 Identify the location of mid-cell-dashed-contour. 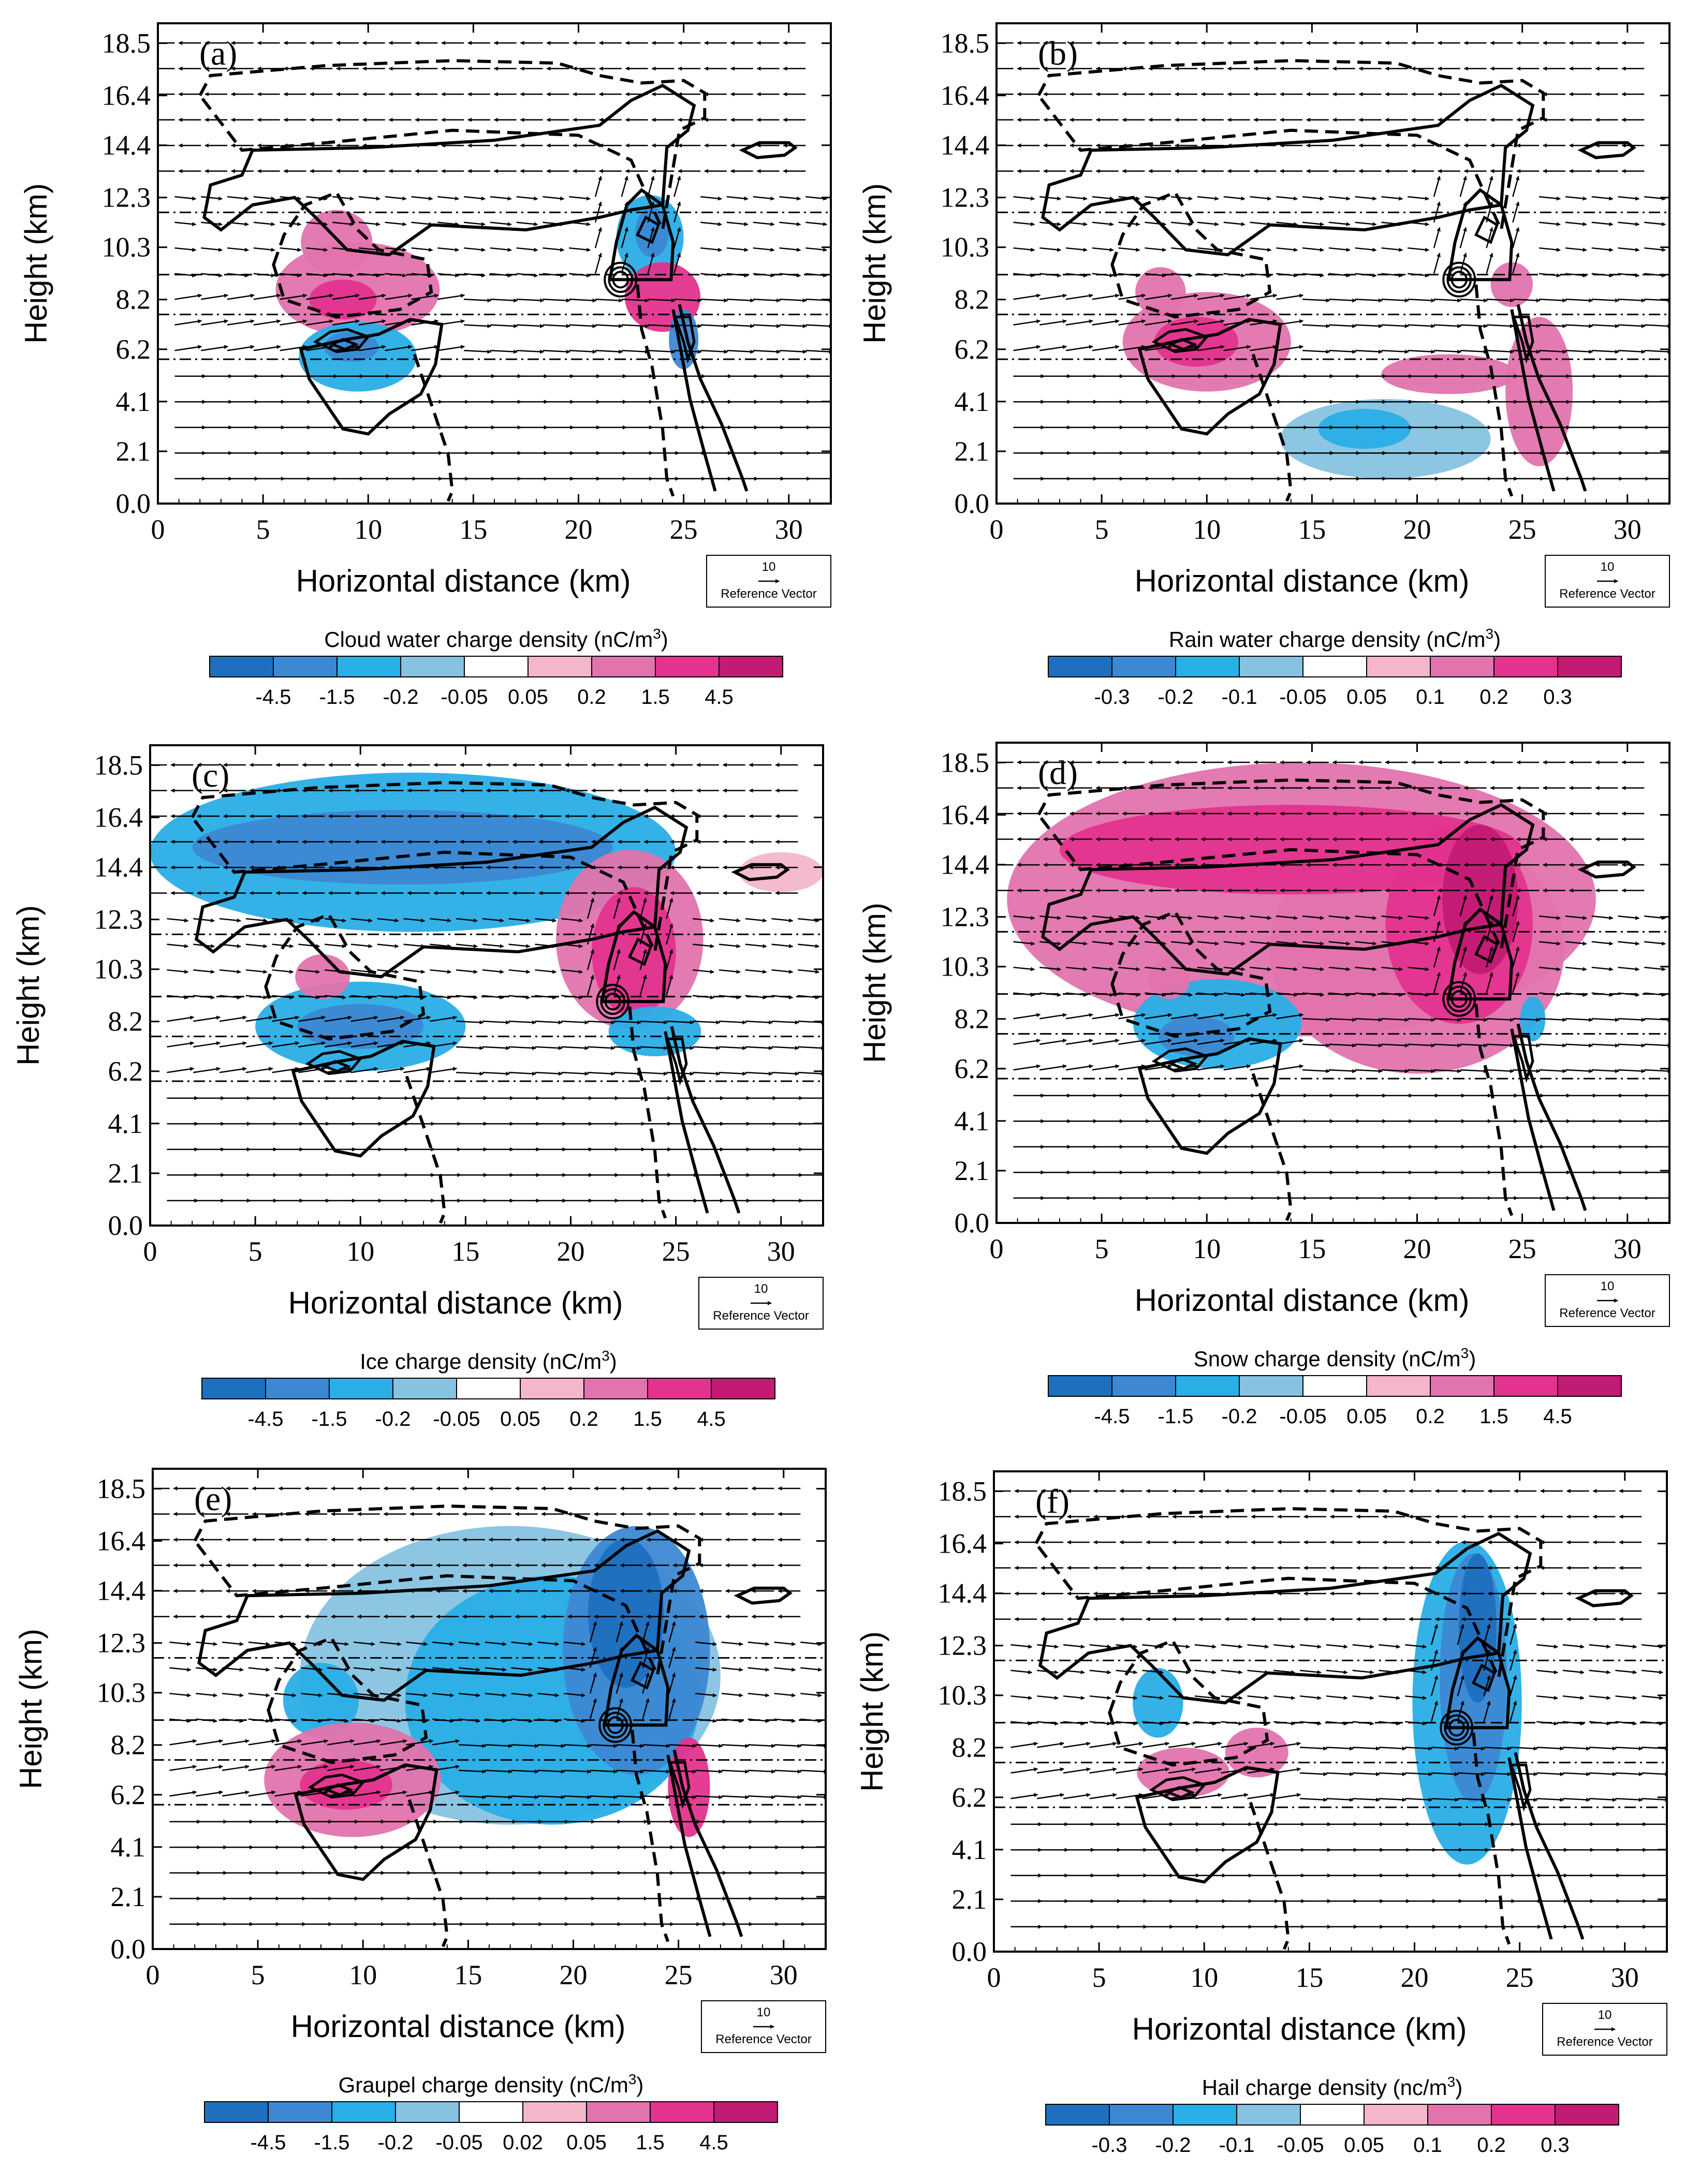
(1191, 254).